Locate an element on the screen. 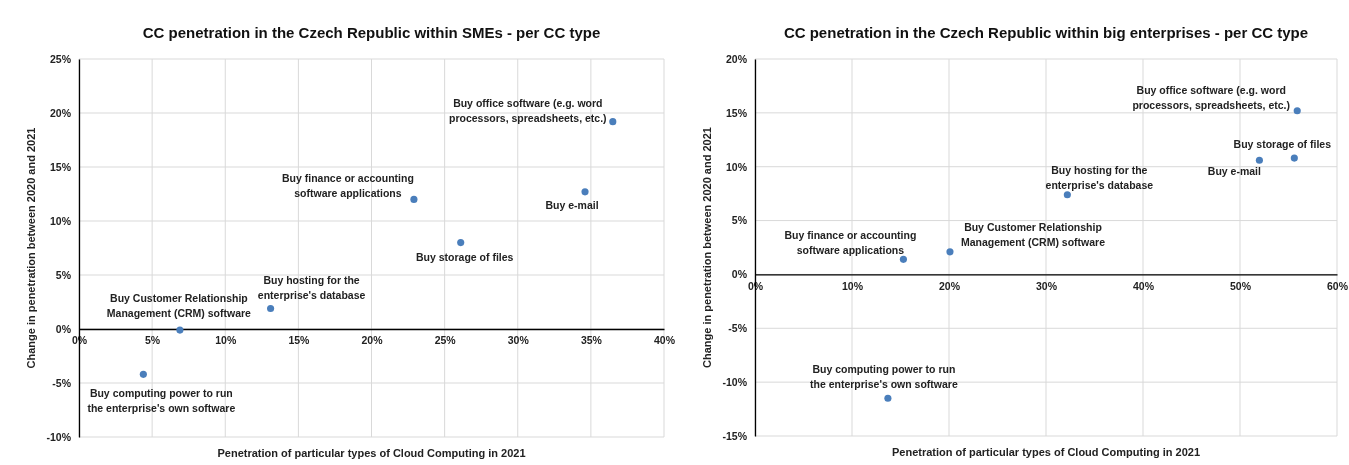 Image resolution: width=1349 pixels, height=465 pixels. x-tick-label: 35% is located at coordinates (591, 340).